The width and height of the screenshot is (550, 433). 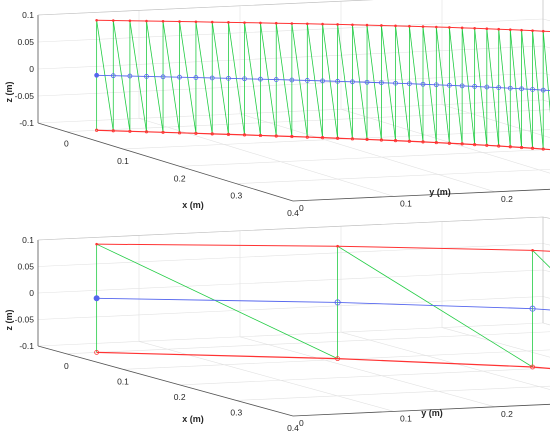 I want to click on x-tick-label: 0.2, so click(x=180, y=178).